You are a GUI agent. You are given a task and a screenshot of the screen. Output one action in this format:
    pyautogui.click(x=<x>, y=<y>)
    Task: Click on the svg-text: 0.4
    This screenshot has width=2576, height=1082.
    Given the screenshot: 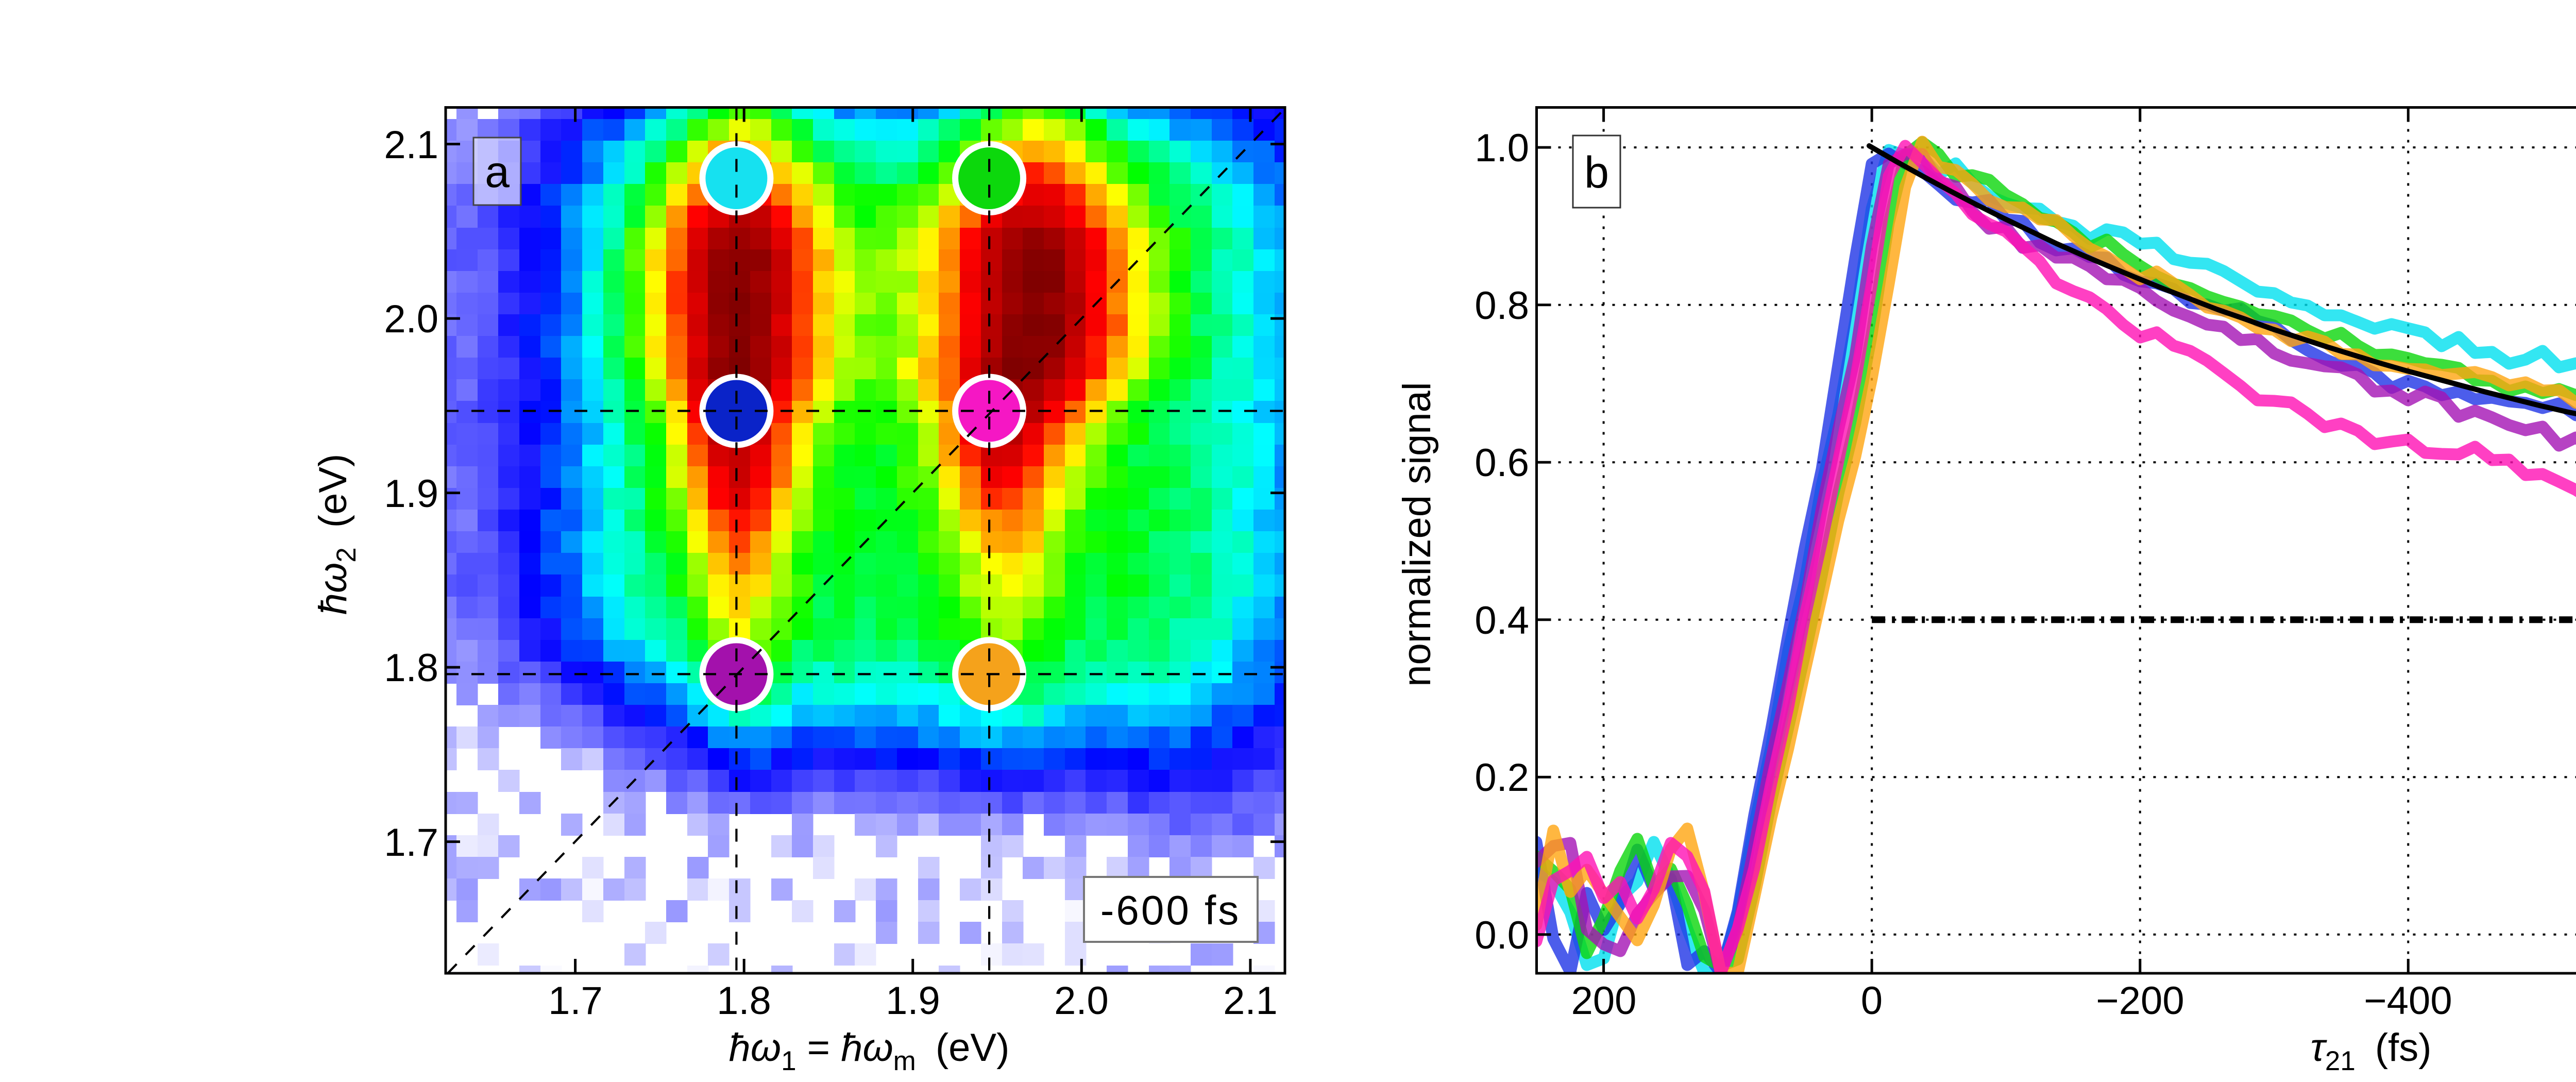 What is the action you would take?
    pyautogui.click(x=1502, y=621)
    